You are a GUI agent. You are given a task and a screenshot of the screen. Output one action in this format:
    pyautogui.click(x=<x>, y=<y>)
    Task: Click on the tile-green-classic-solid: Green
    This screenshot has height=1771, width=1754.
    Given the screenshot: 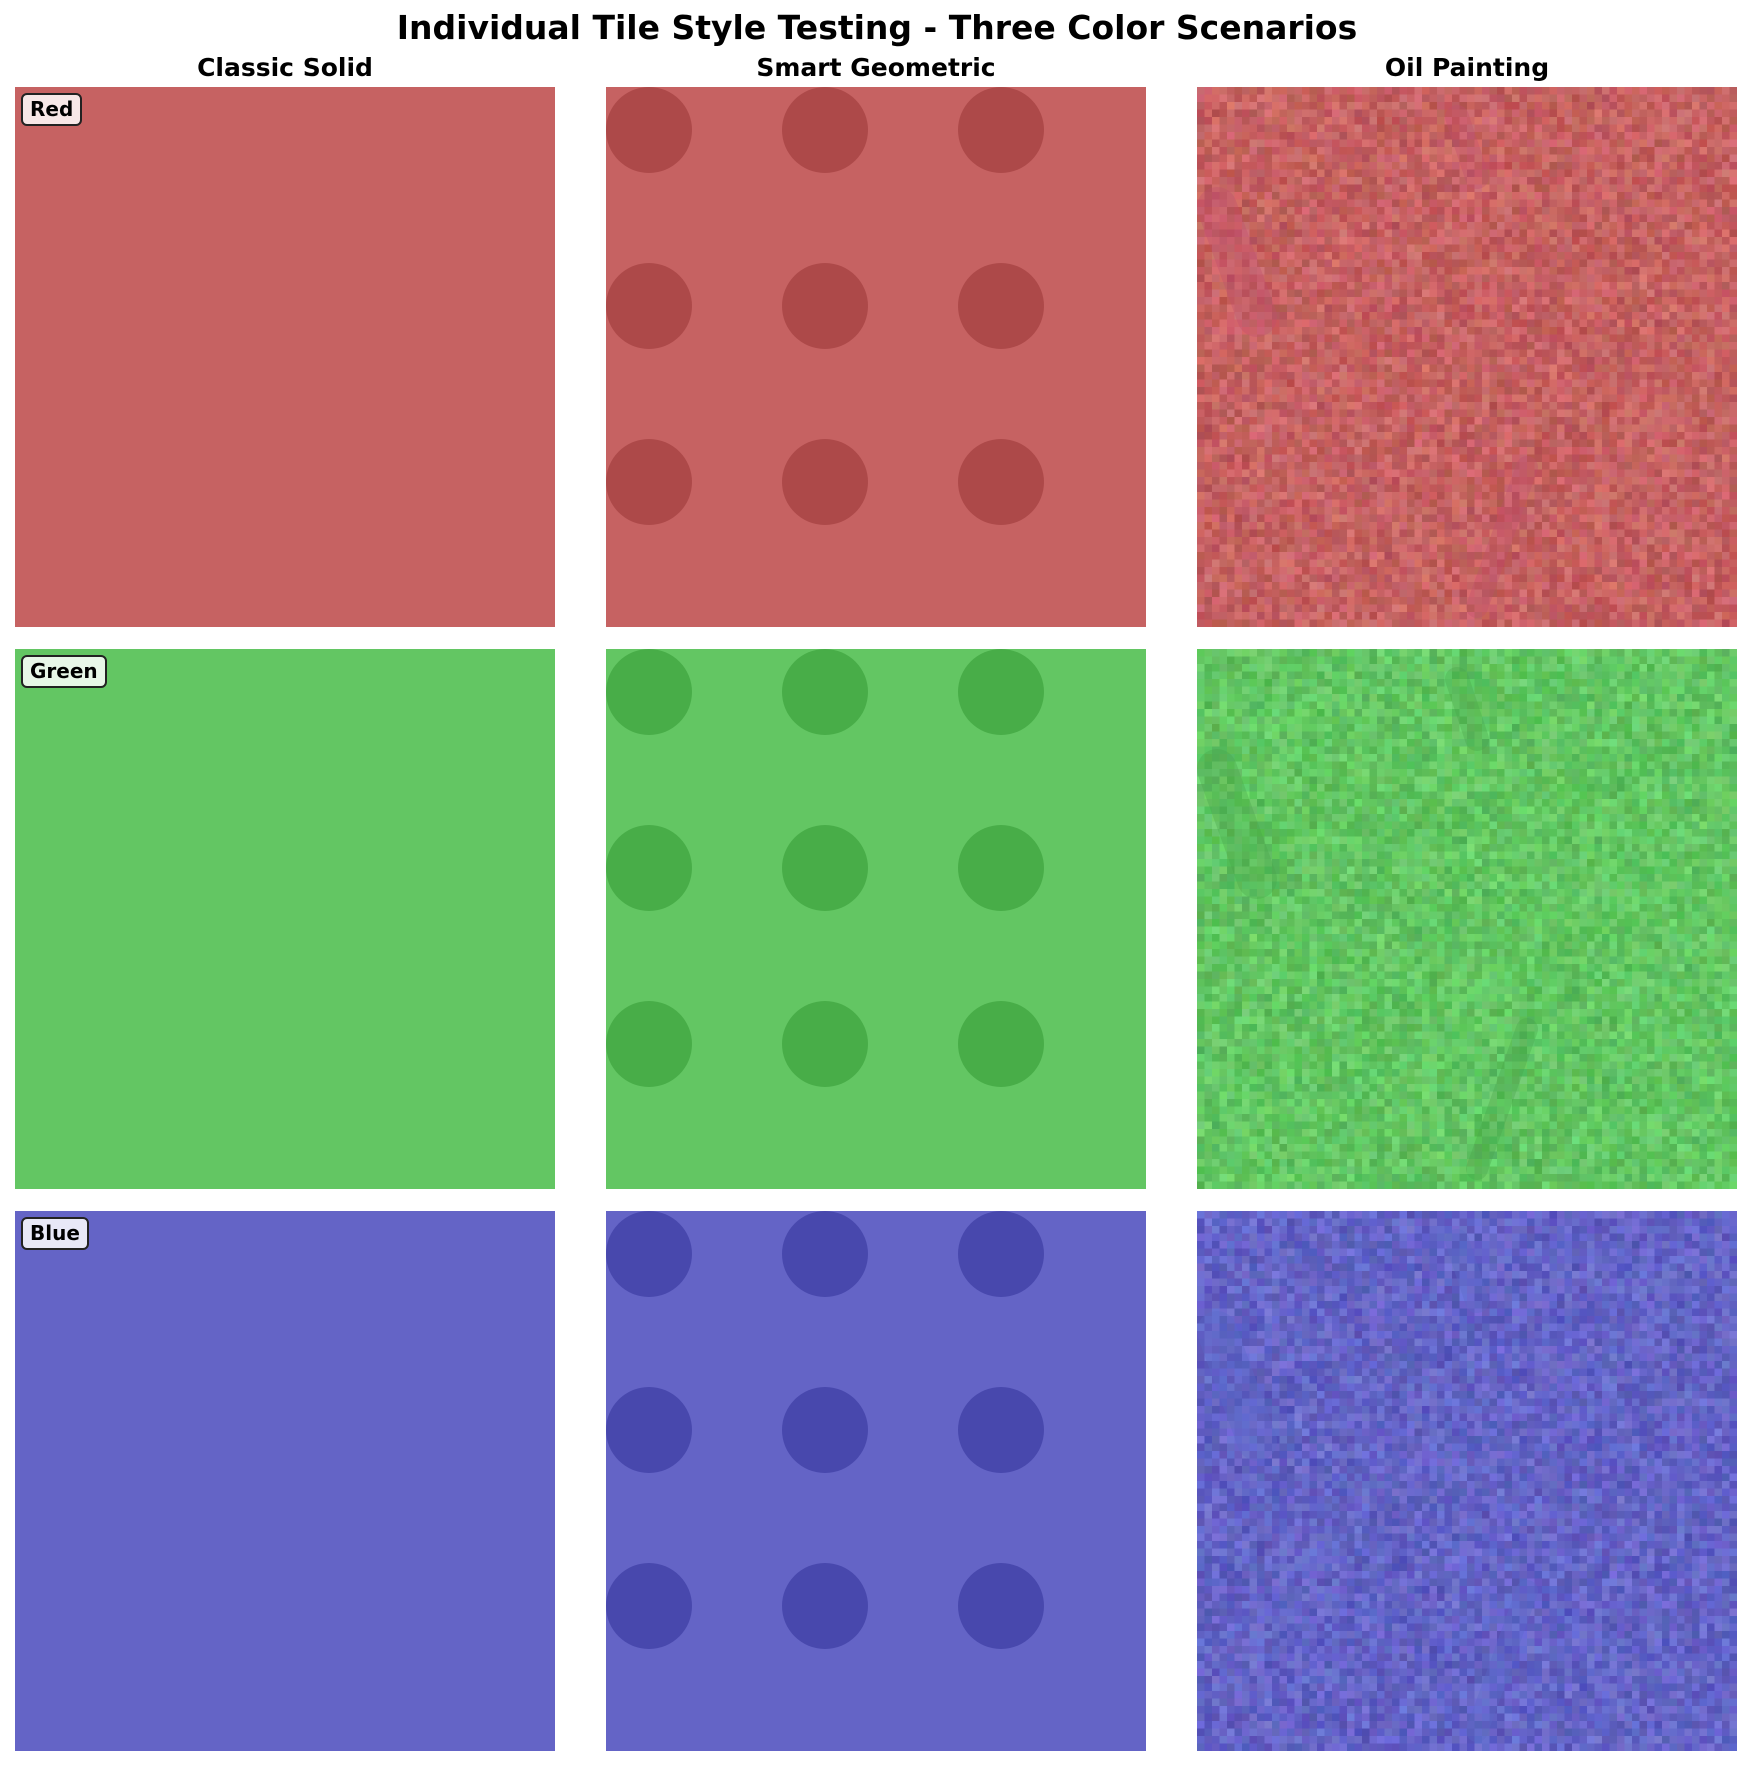 What is the action you would take?
    pyautogui.click(x=285, y=919)
    